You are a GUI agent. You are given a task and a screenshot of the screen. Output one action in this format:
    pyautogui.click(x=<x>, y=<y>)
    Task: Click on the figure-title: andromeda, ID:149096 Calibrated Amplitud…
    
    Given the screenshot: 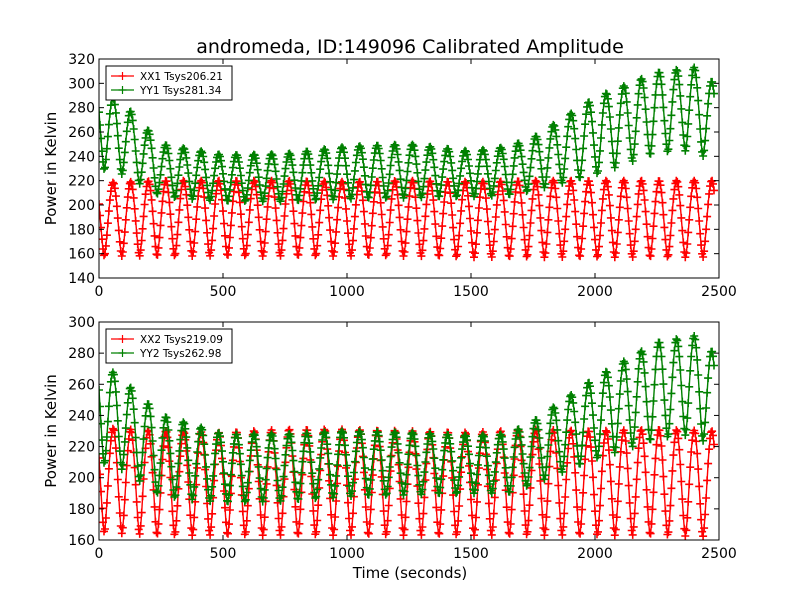 What is the action you would take?
    pyautogui.click(x=410, y=47)
    